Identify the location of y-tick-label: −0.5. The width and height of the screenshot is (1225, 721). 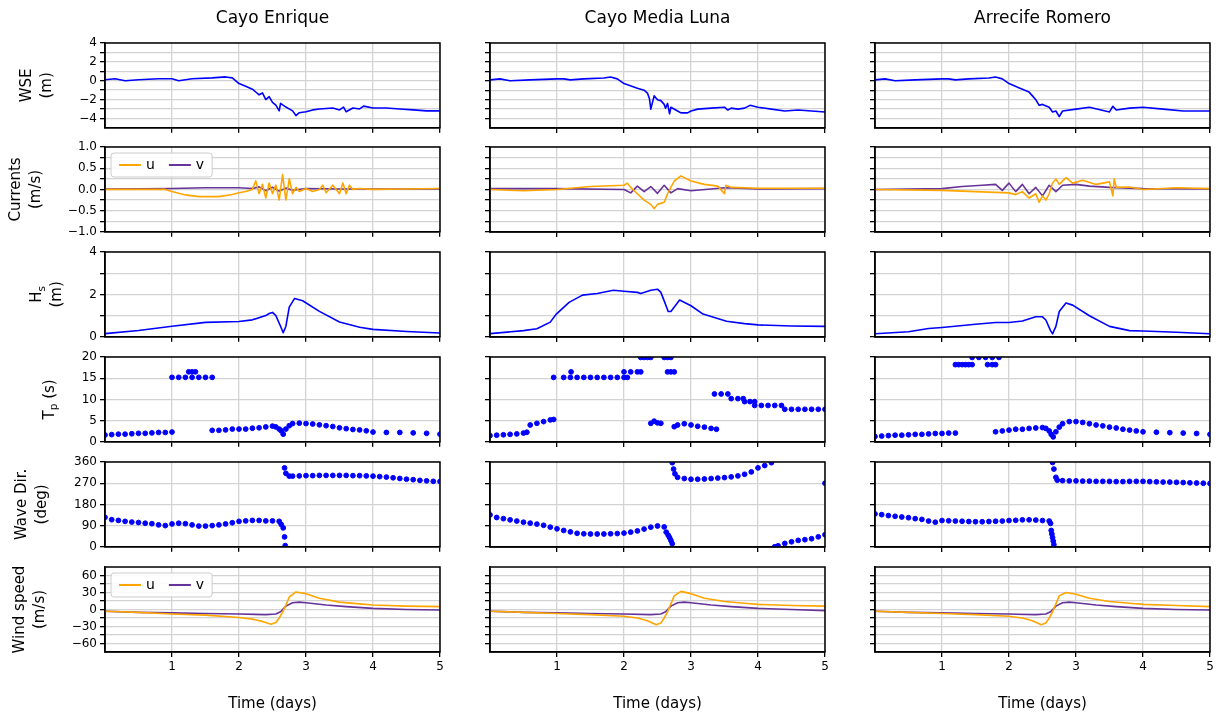
(82, 209).